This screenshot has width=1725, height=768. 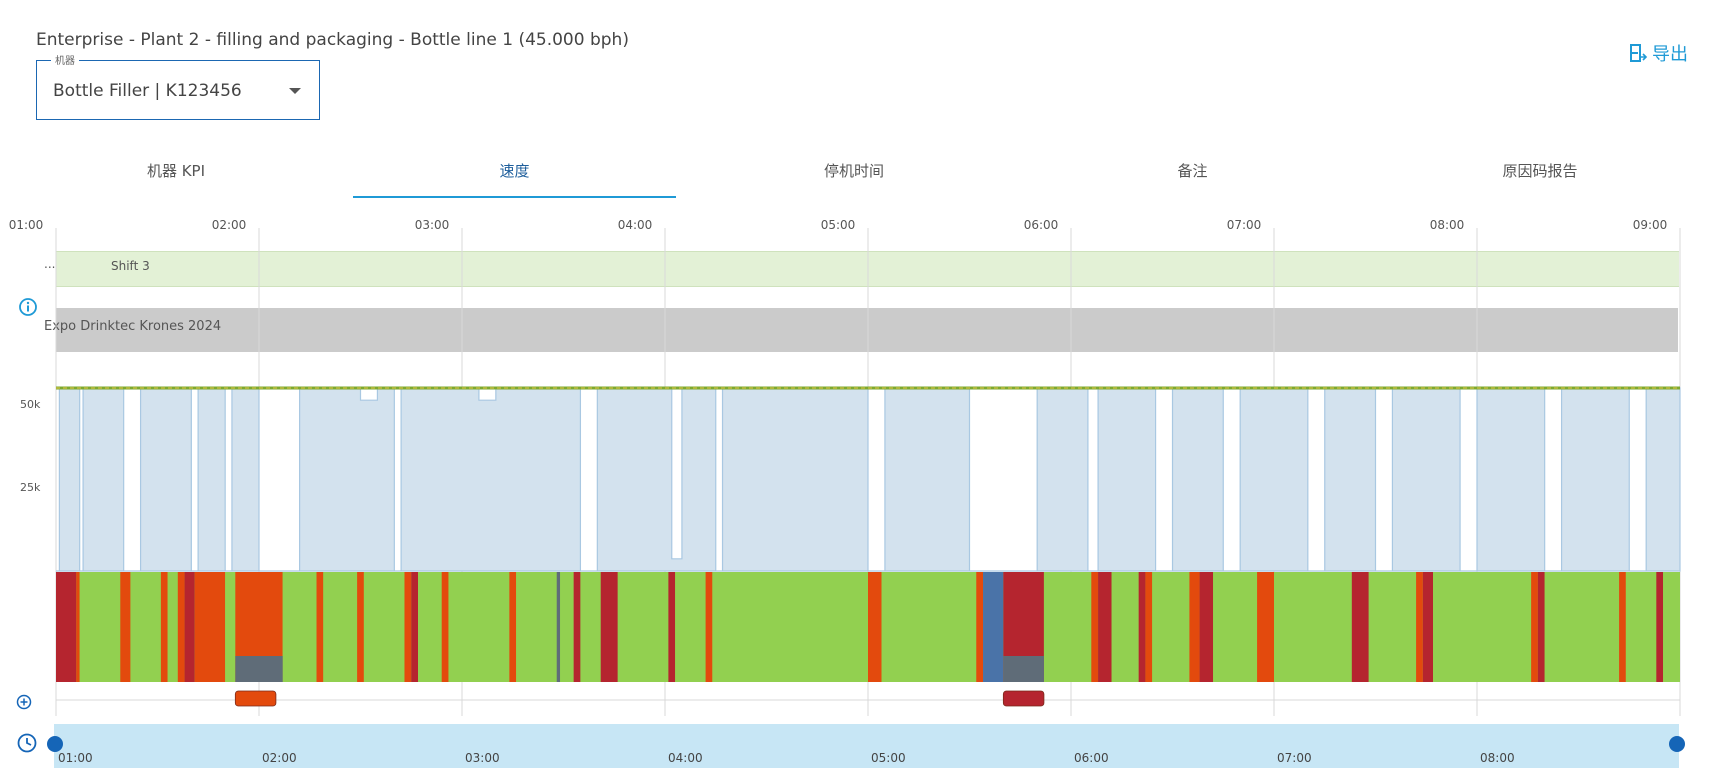 I want to click on range-start-handle, so click(x=55, y=744).